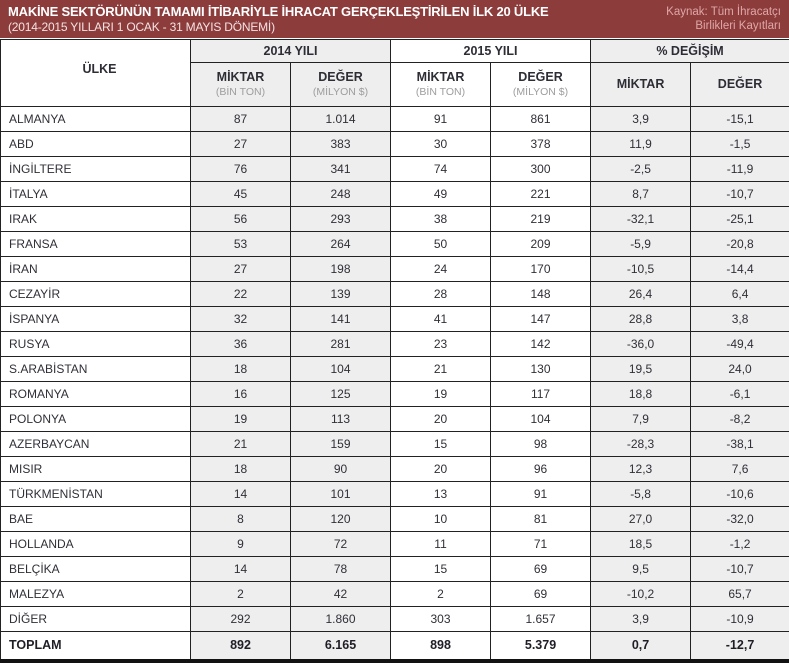  What do you see at coordinates (641, 569) in the screenshot?
I see `cell-value: 9,5` at bounding box center [641, 569].